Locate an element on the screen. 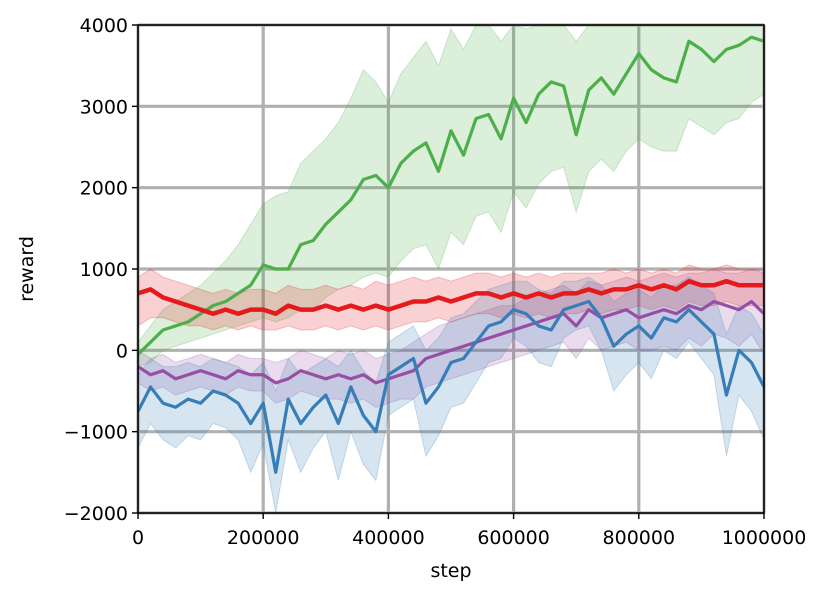  y-tick-label: −2000 is located at coordinates (96, 514).